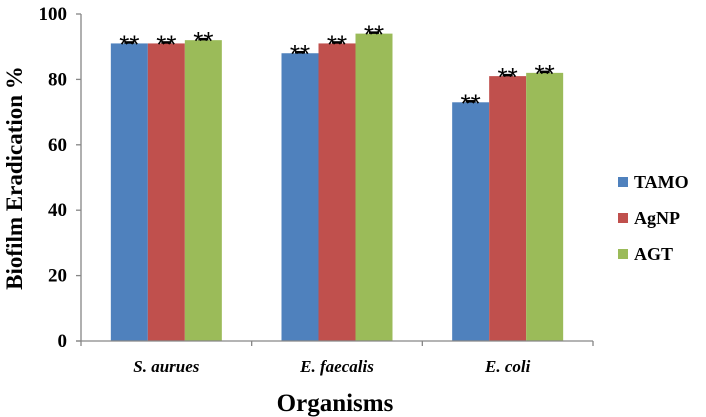 Image resolution: width=706 pixels, height=417 pixels. Describe the element at coordinates (166, 366) in the screenshot. I see `x-category-label: S. aurues` at that location.